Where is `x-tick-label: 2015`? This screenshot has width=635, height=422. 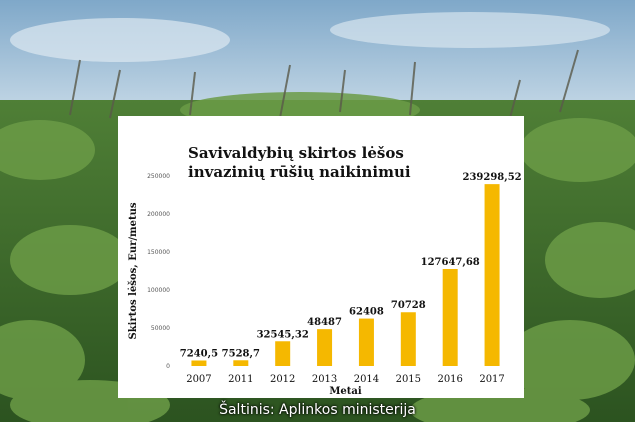 x-tick-label: 2015 is located at coordinates (408, 379).